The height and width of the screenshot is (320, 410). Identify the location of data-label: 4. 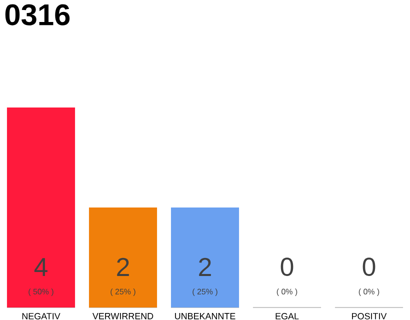
(41, 267).